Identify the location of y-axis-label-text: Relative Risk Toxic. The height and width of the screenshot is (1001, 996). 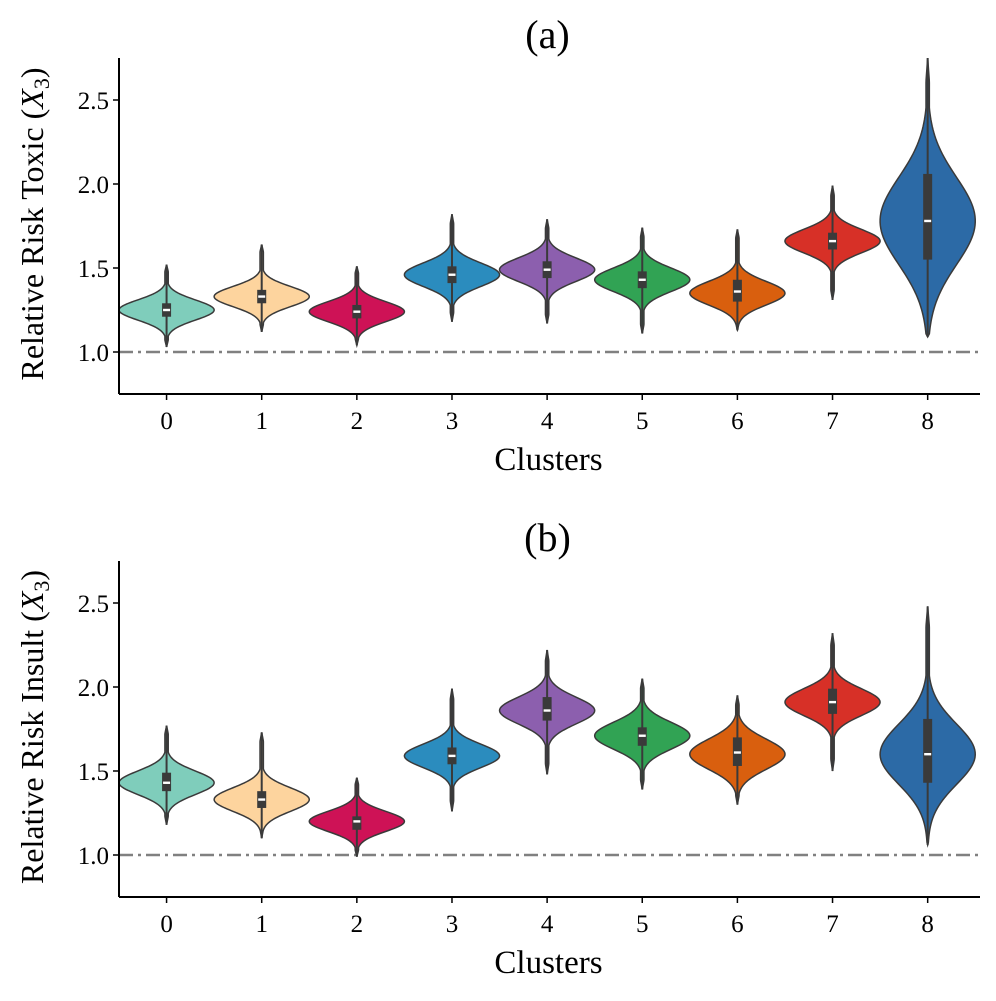
(32, 253).